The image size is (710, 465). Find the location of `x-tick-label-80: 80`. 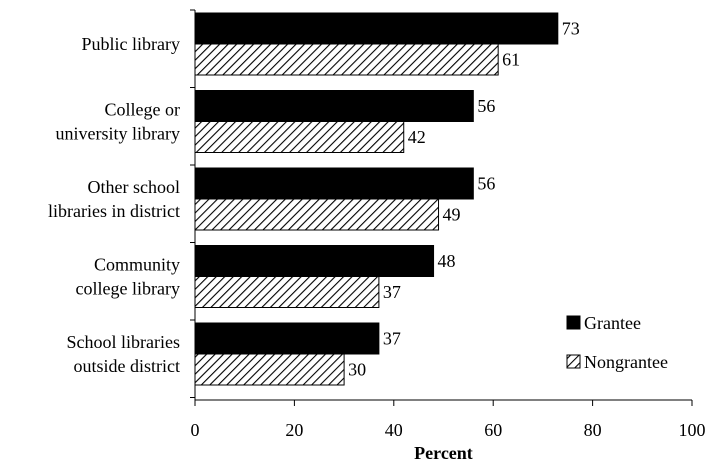

x-tick-label-80: 80 is located at coordinates (593, 430).